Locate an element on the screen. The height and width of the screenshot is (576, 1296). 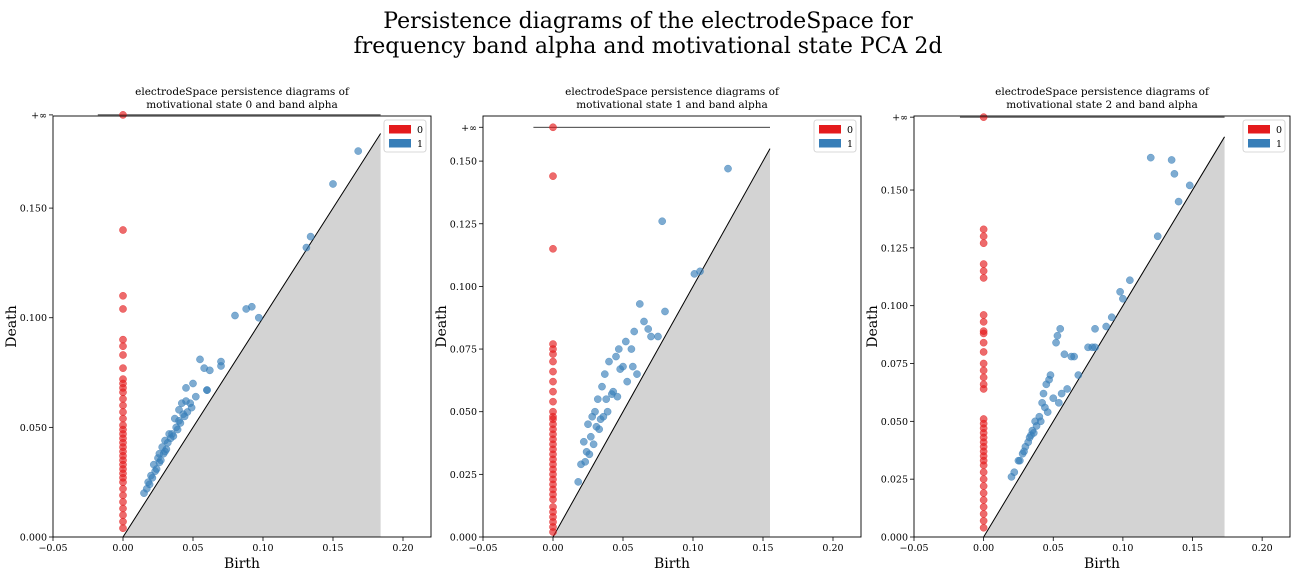
x-tick-label: 0.20 is located at coordinates (402, 548).